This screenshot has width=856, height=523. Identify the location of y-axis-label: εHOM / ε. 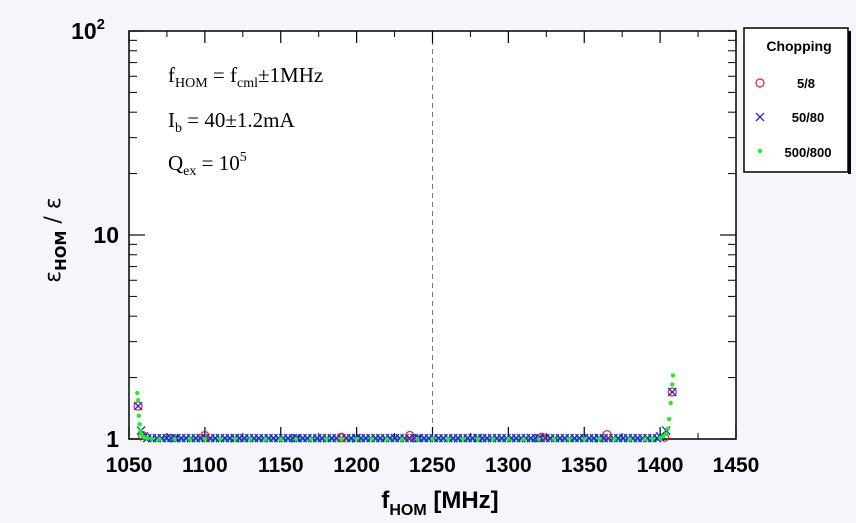
(55, 239).